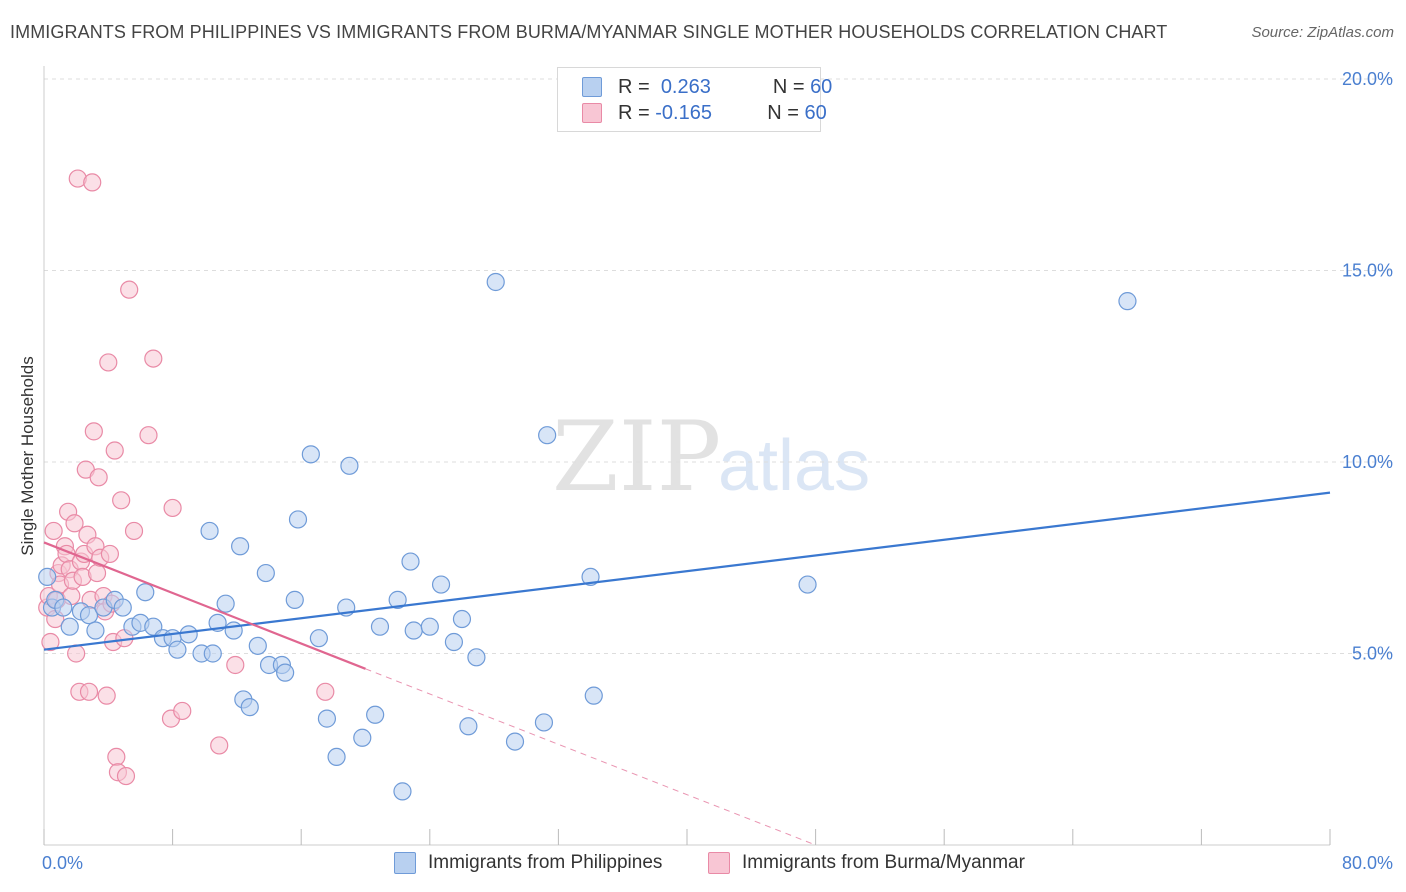 Image resolution: width=1406 pixels, height=892 pixels. What do you see at coordinates (1367, 271) in the screenshot?
I see `y-tick-label: 15.0%` at bounding box center [1367, 271].